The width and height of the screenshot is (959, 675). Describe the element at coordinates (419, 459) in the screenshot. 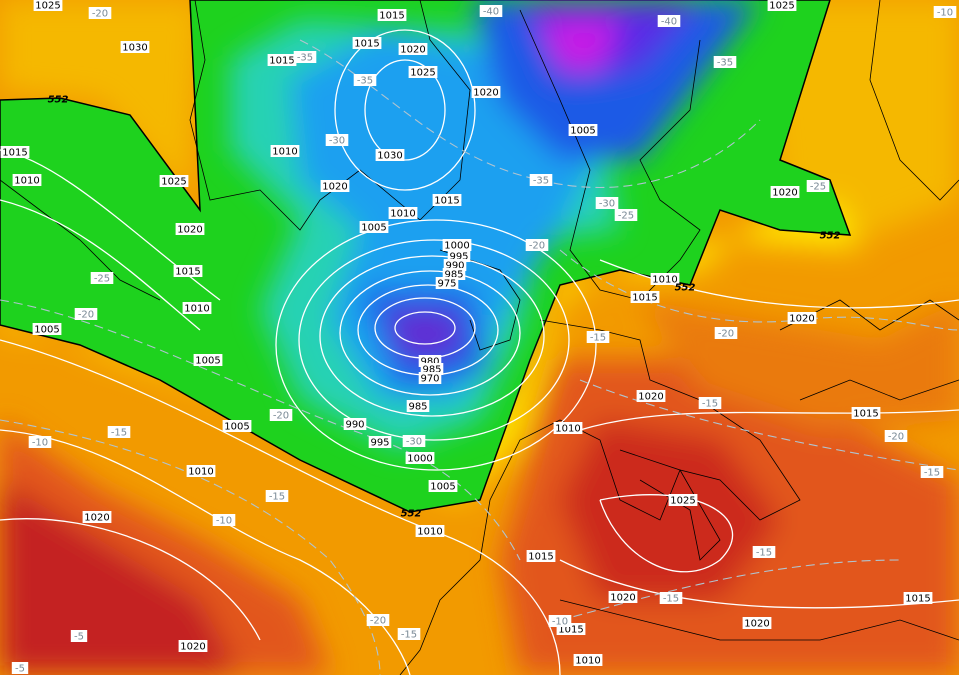

I see `isobar-label: 1000` at that location.